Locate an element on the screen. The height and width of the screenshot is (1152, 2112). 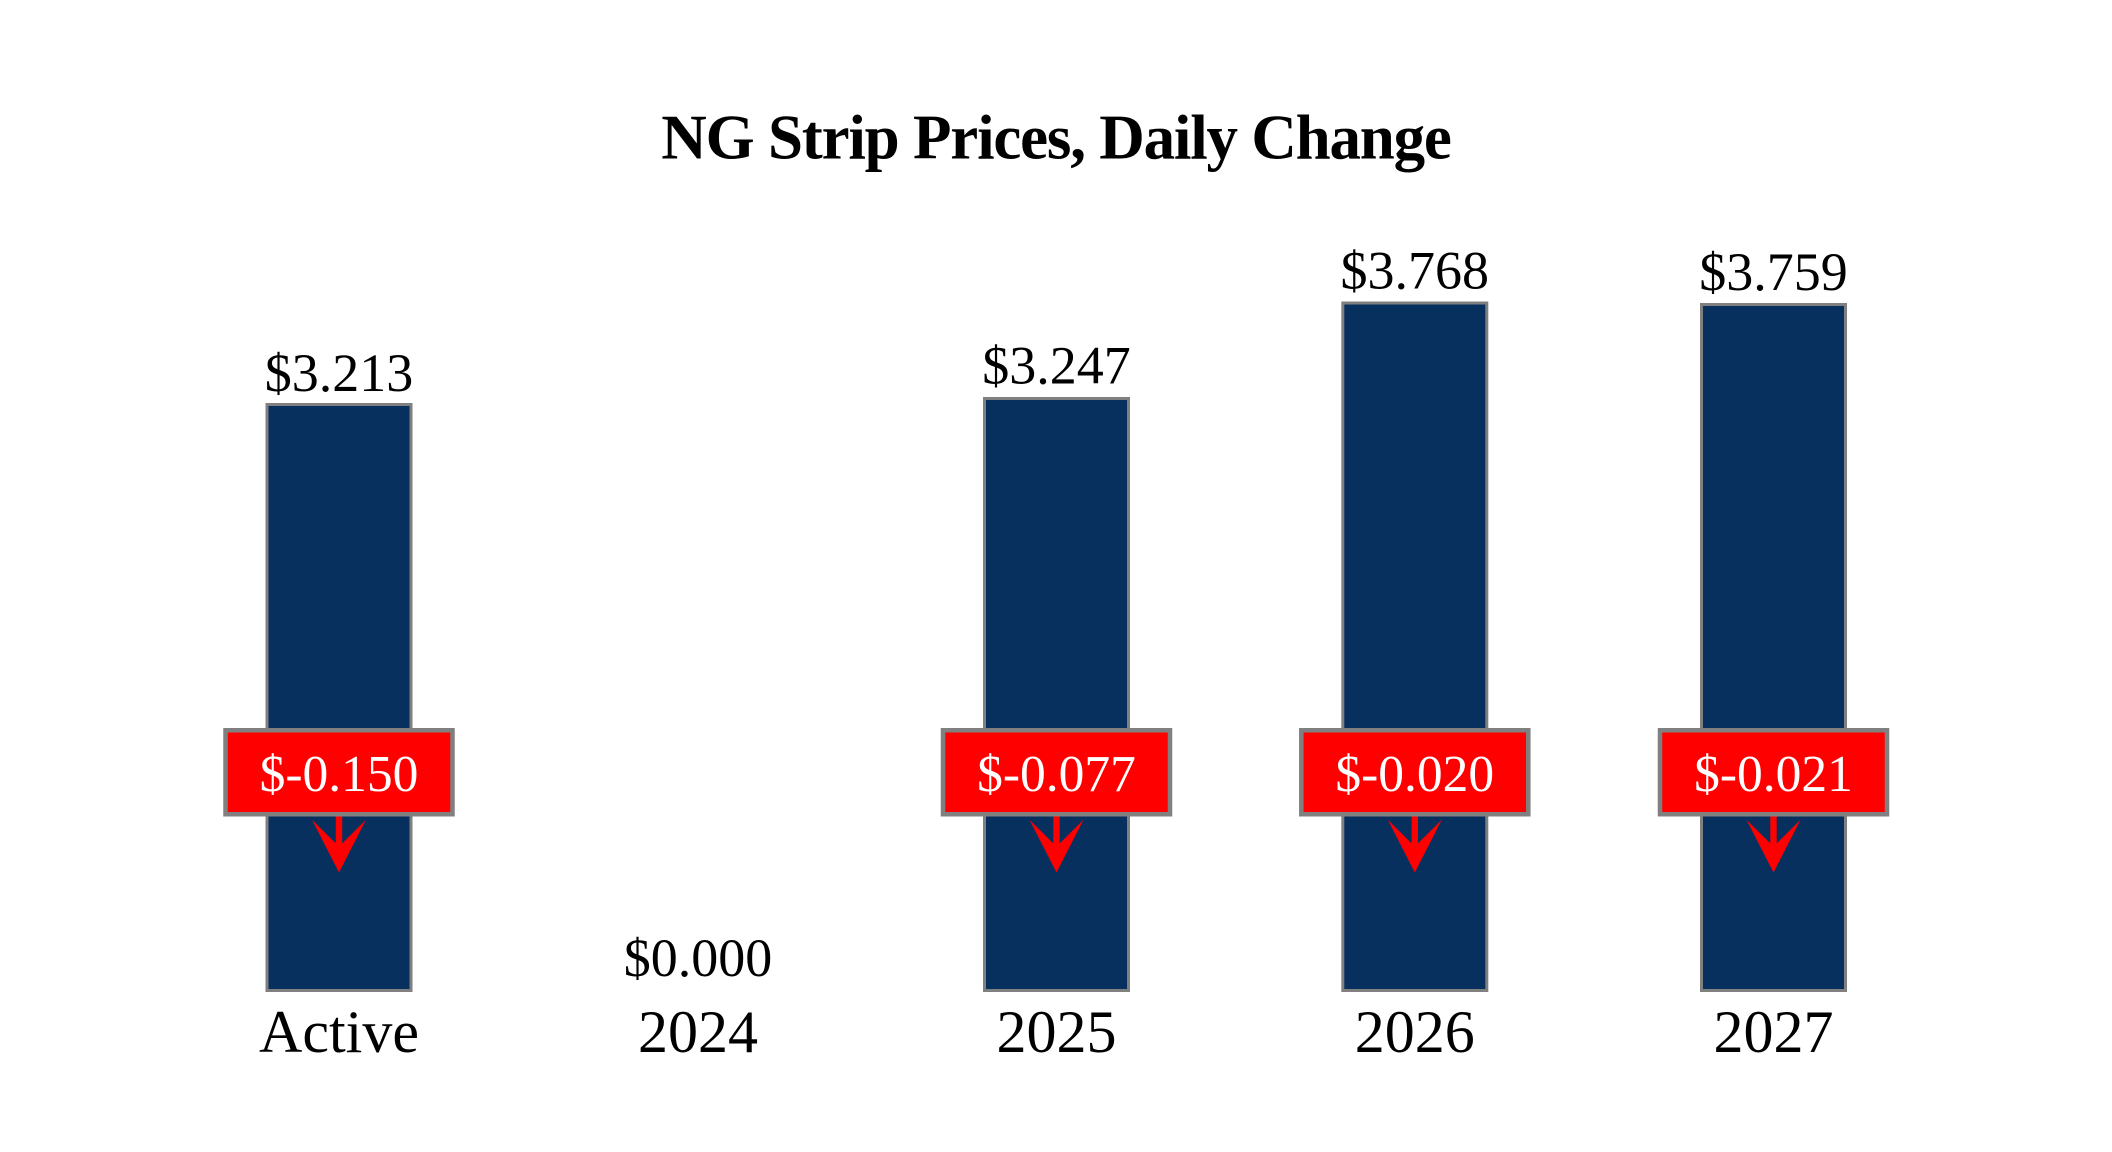
svg-text: 2027 is located at coordinates (1774, 1032).